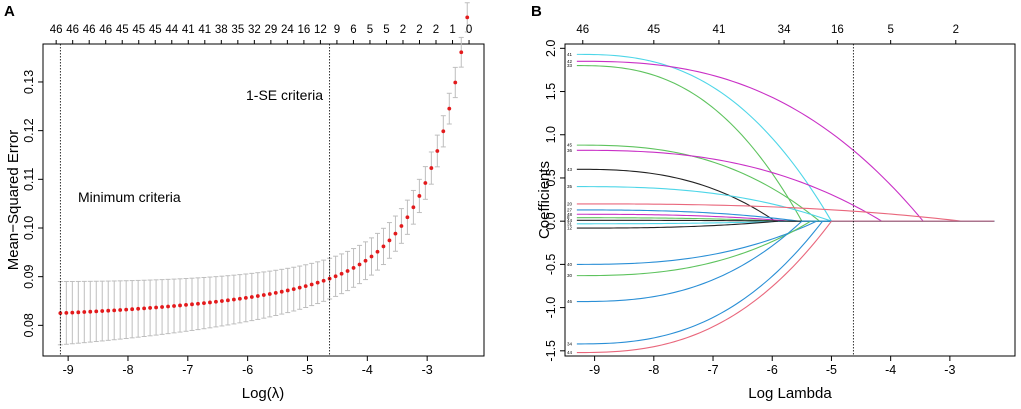 This screenshot has height=409, width=1021. What do you see at coordinates (29, 228) in the screenshot?
I see `y-tick-label: 0.10` at bounding box center [29, 228].